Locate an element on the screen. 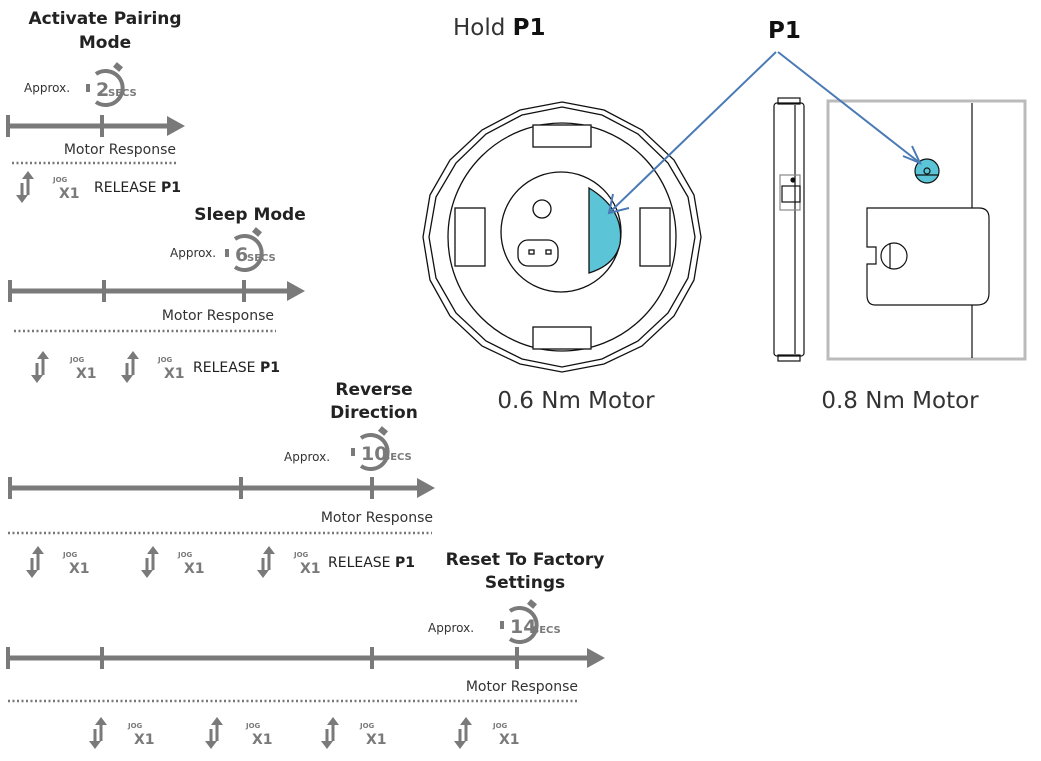 This screenshot has height=761, width=1041. section-title: Direction is located at coordinates (374, 413).